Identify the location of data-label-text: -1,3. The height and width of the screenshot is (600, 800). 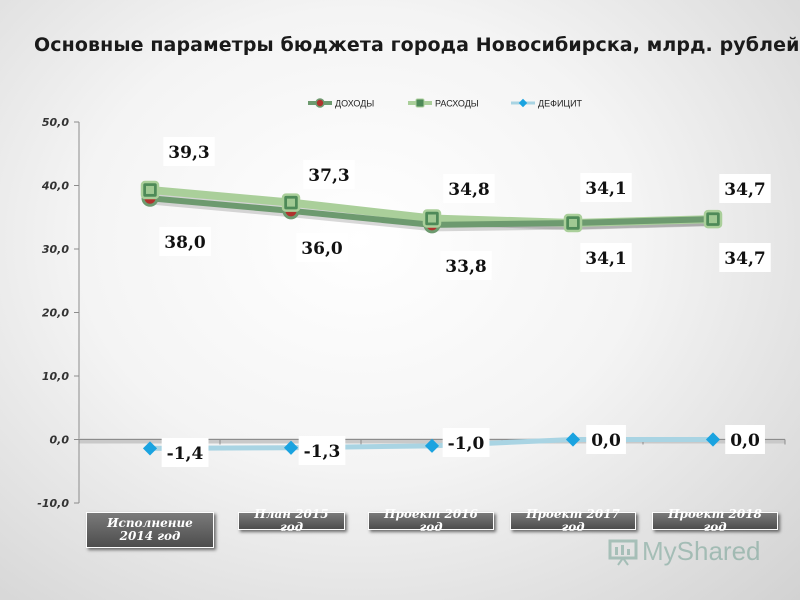
(322, 452).